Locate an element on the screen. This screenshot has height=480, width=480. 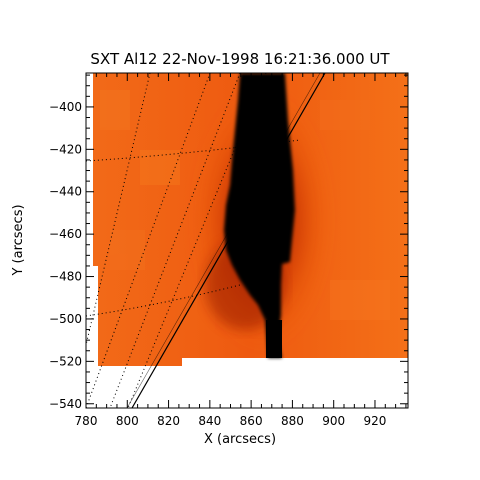
loop-core is located at coordinates (259, 215).